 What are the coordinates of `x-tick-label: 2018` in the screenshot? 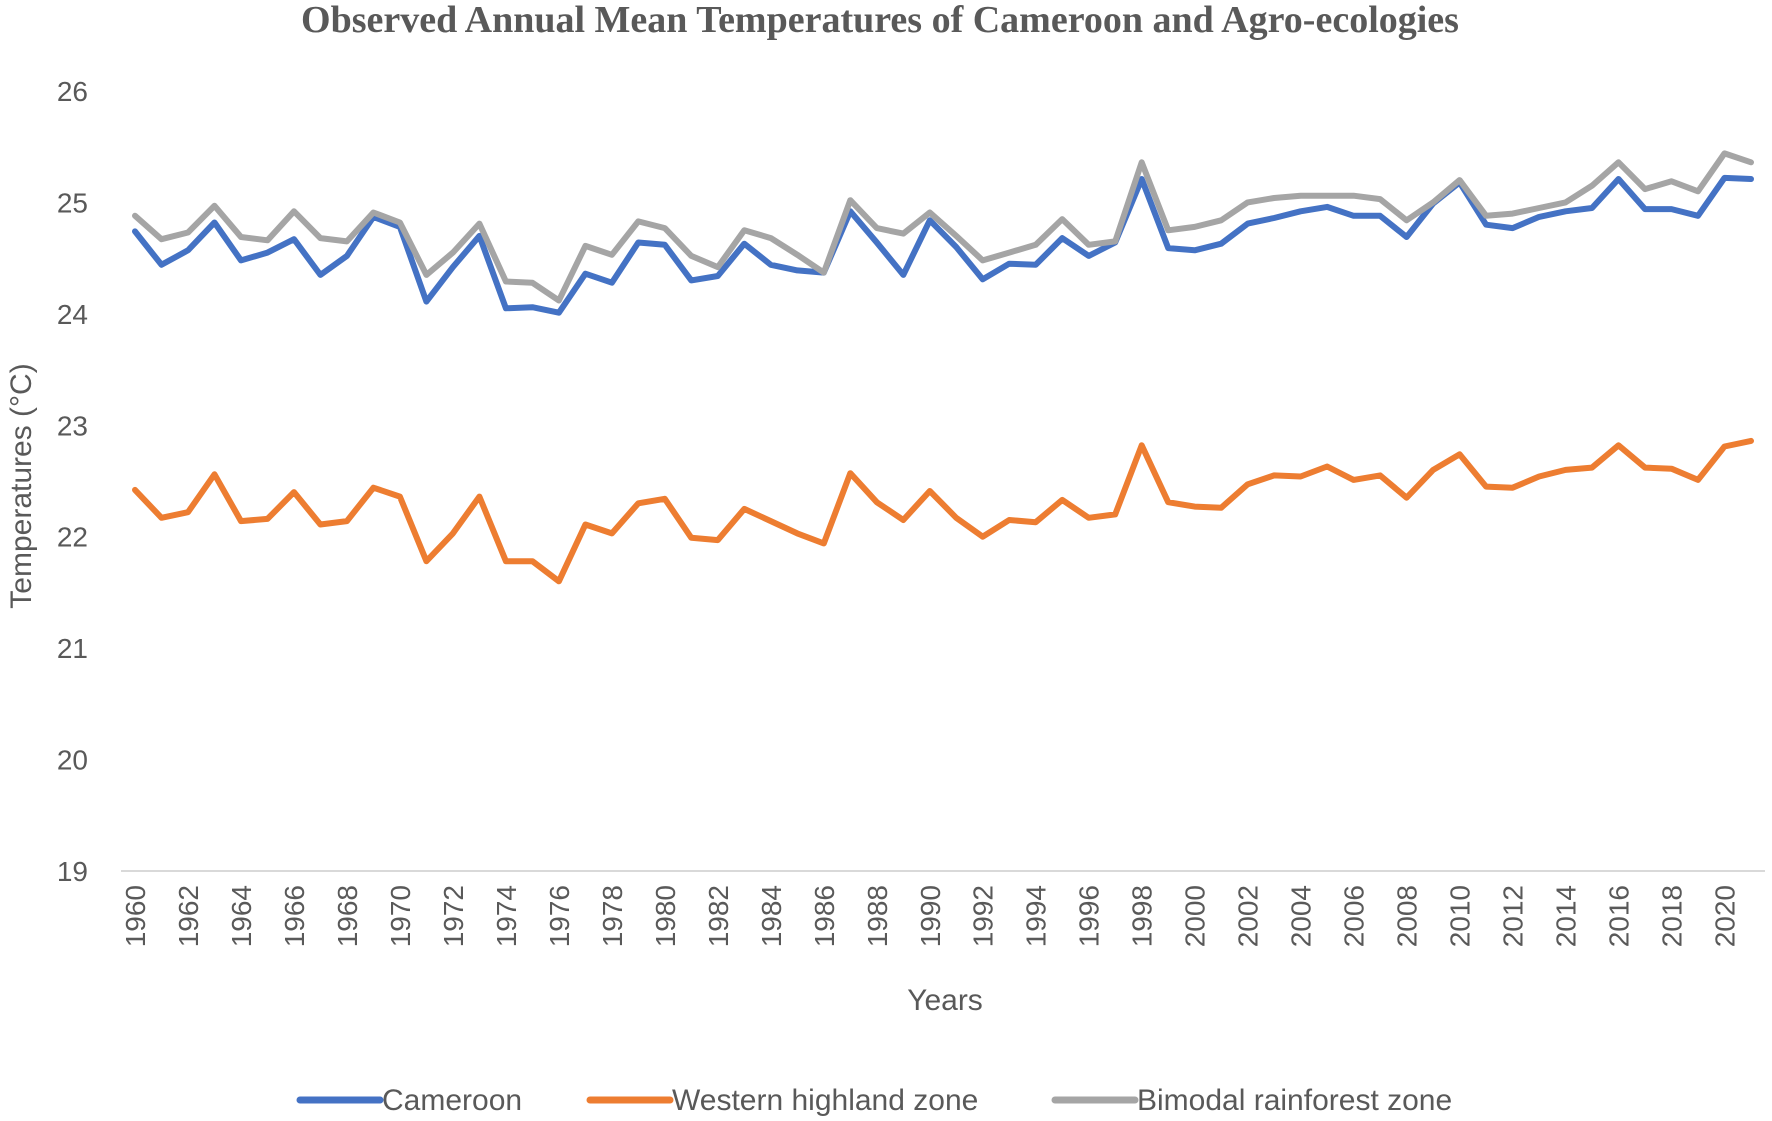 It's located at (1672, 916).